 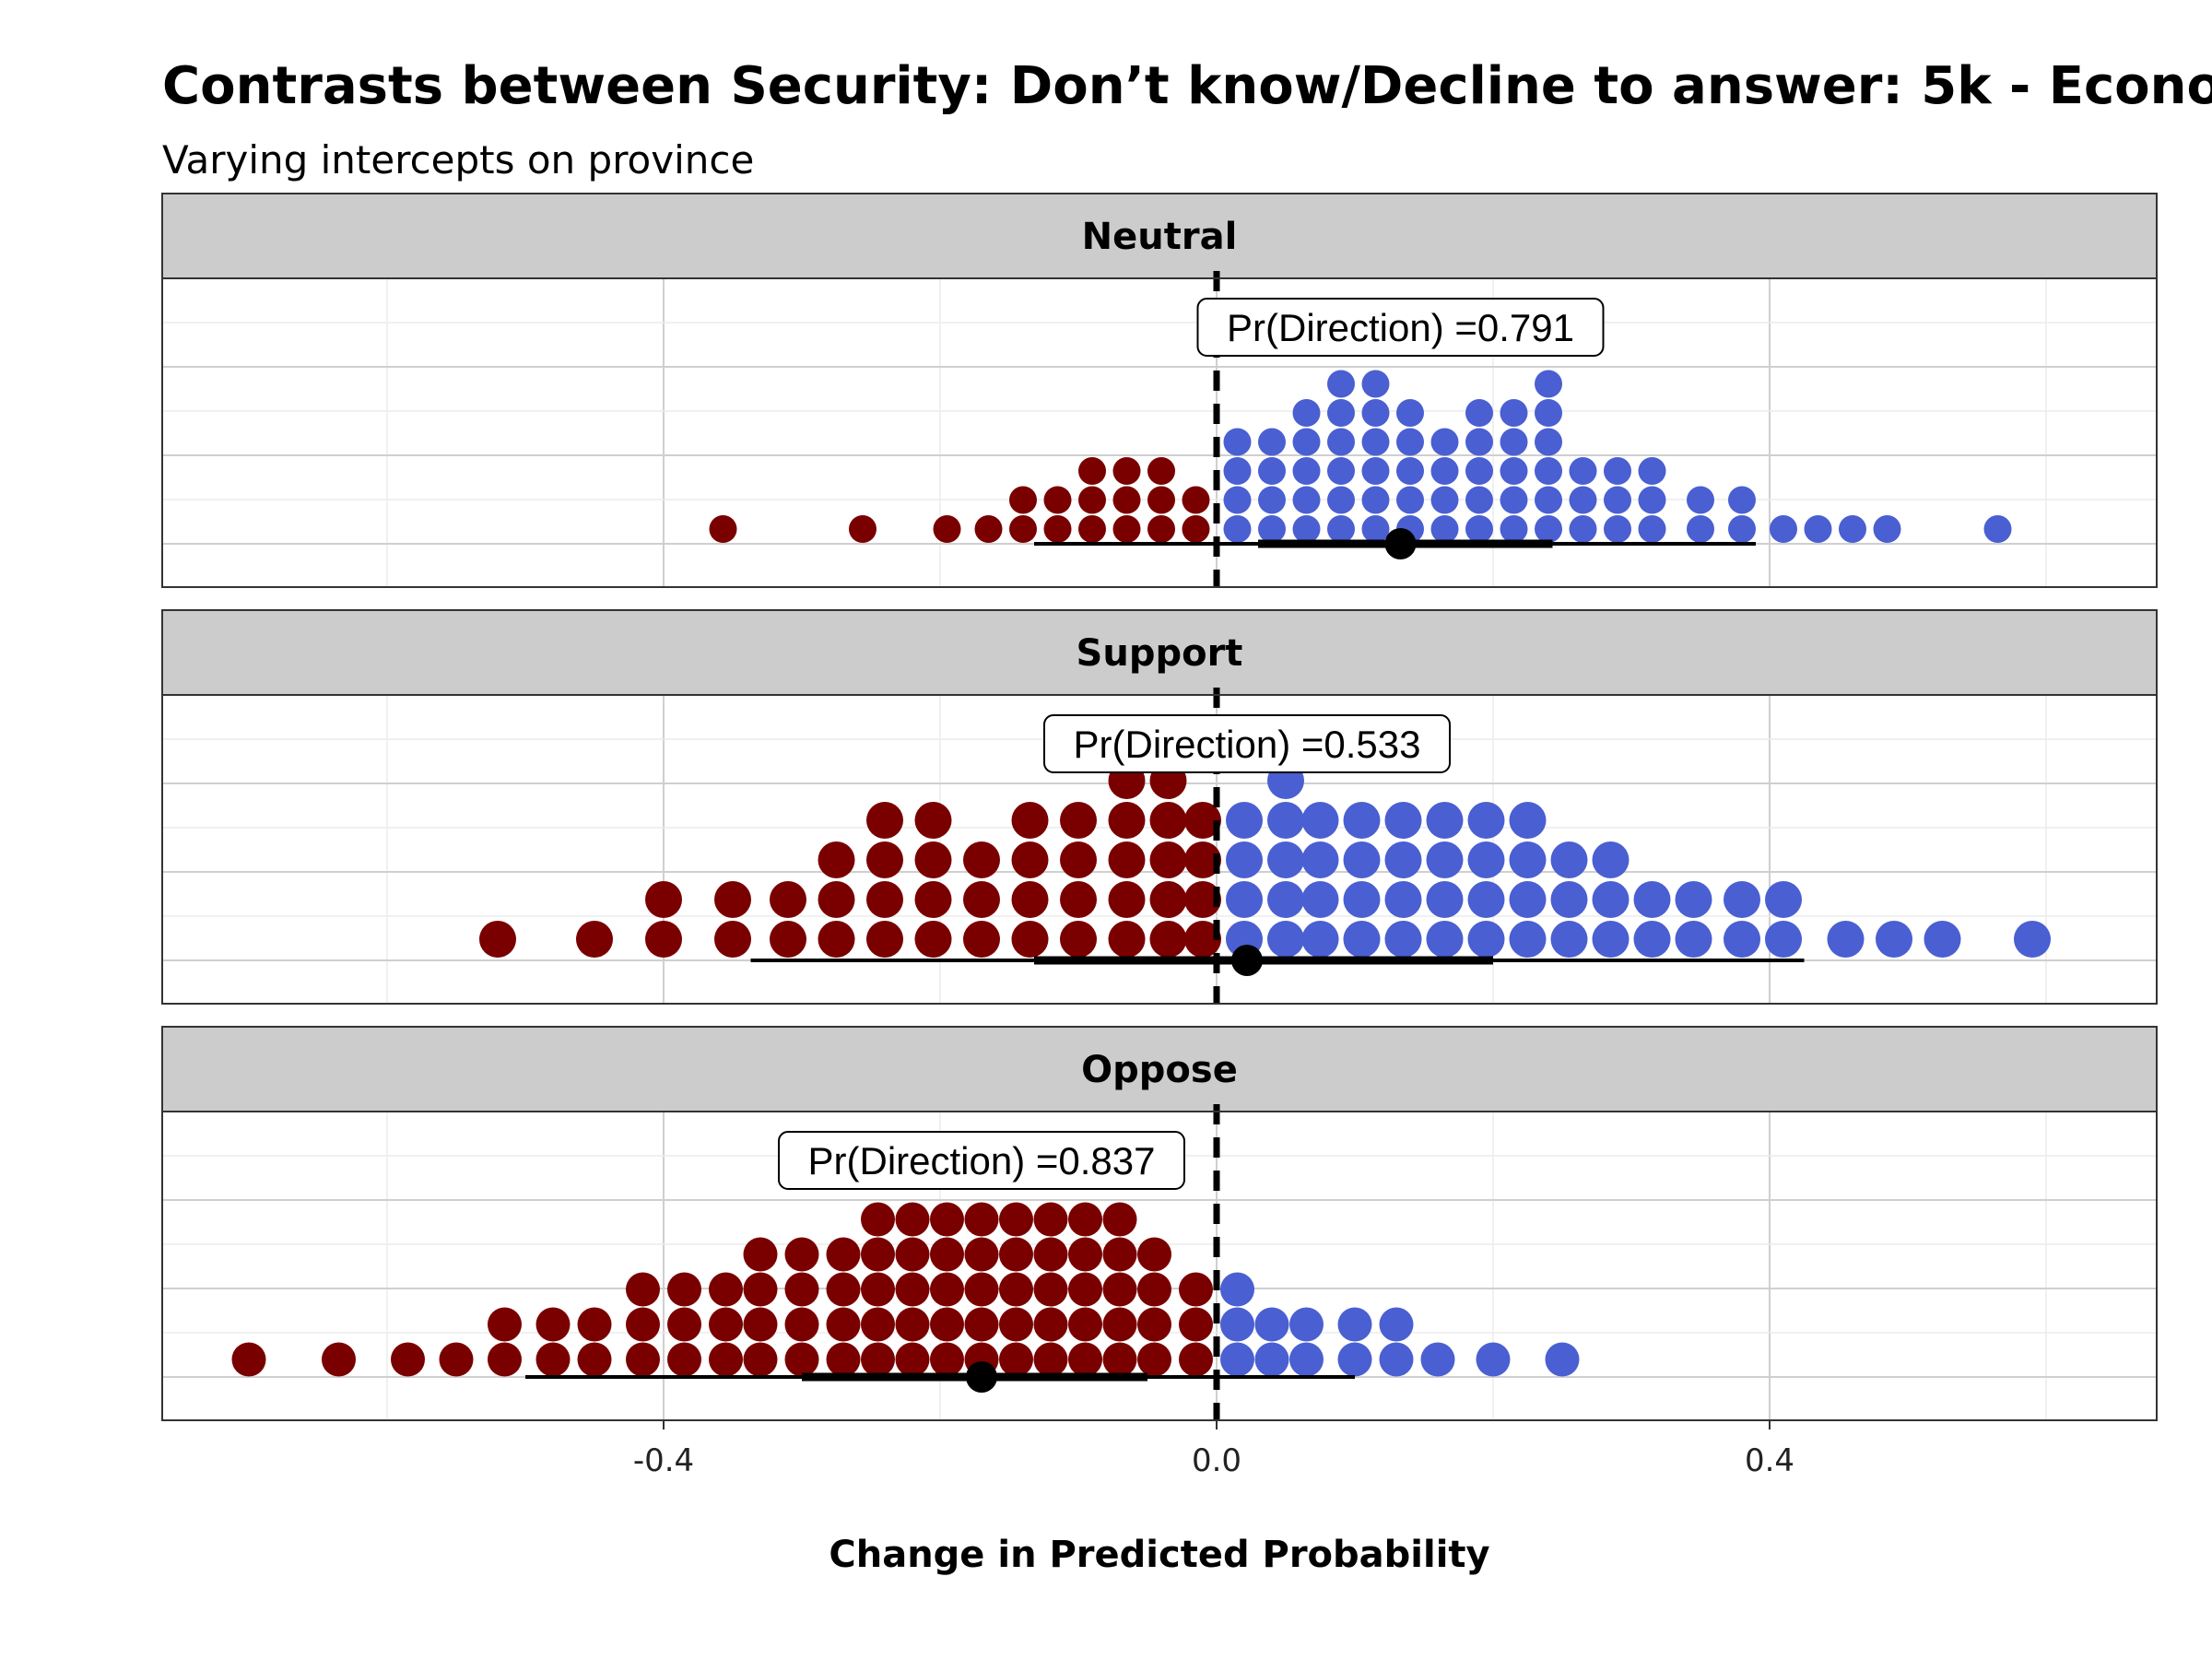 What do you see at coordinates (458, 159) in the screenshot?
I see `chart-subtitle: Varying intercepts on province` at bounding box center [458, 159].